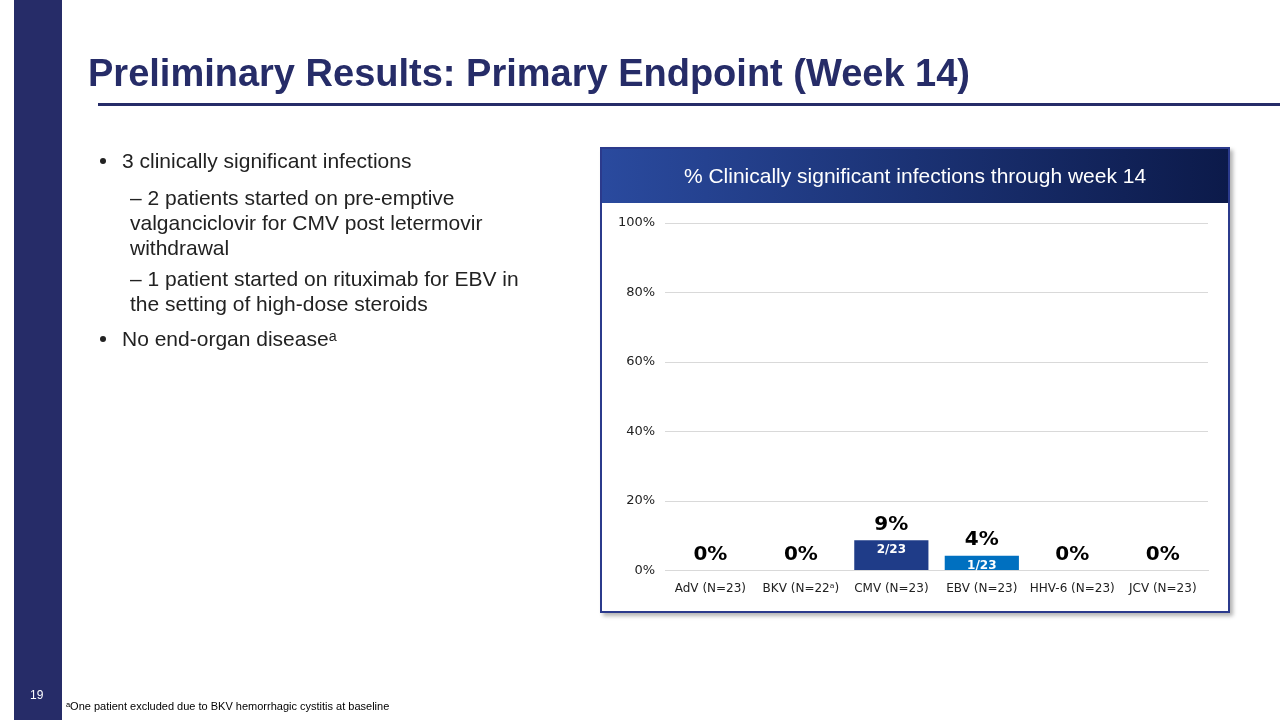 The height and width of the screenshot is (720, 1280). I want to click on text: – 1 patient started on rituximab for EBV in the setting of high-dose steroids, so click(325, 291).